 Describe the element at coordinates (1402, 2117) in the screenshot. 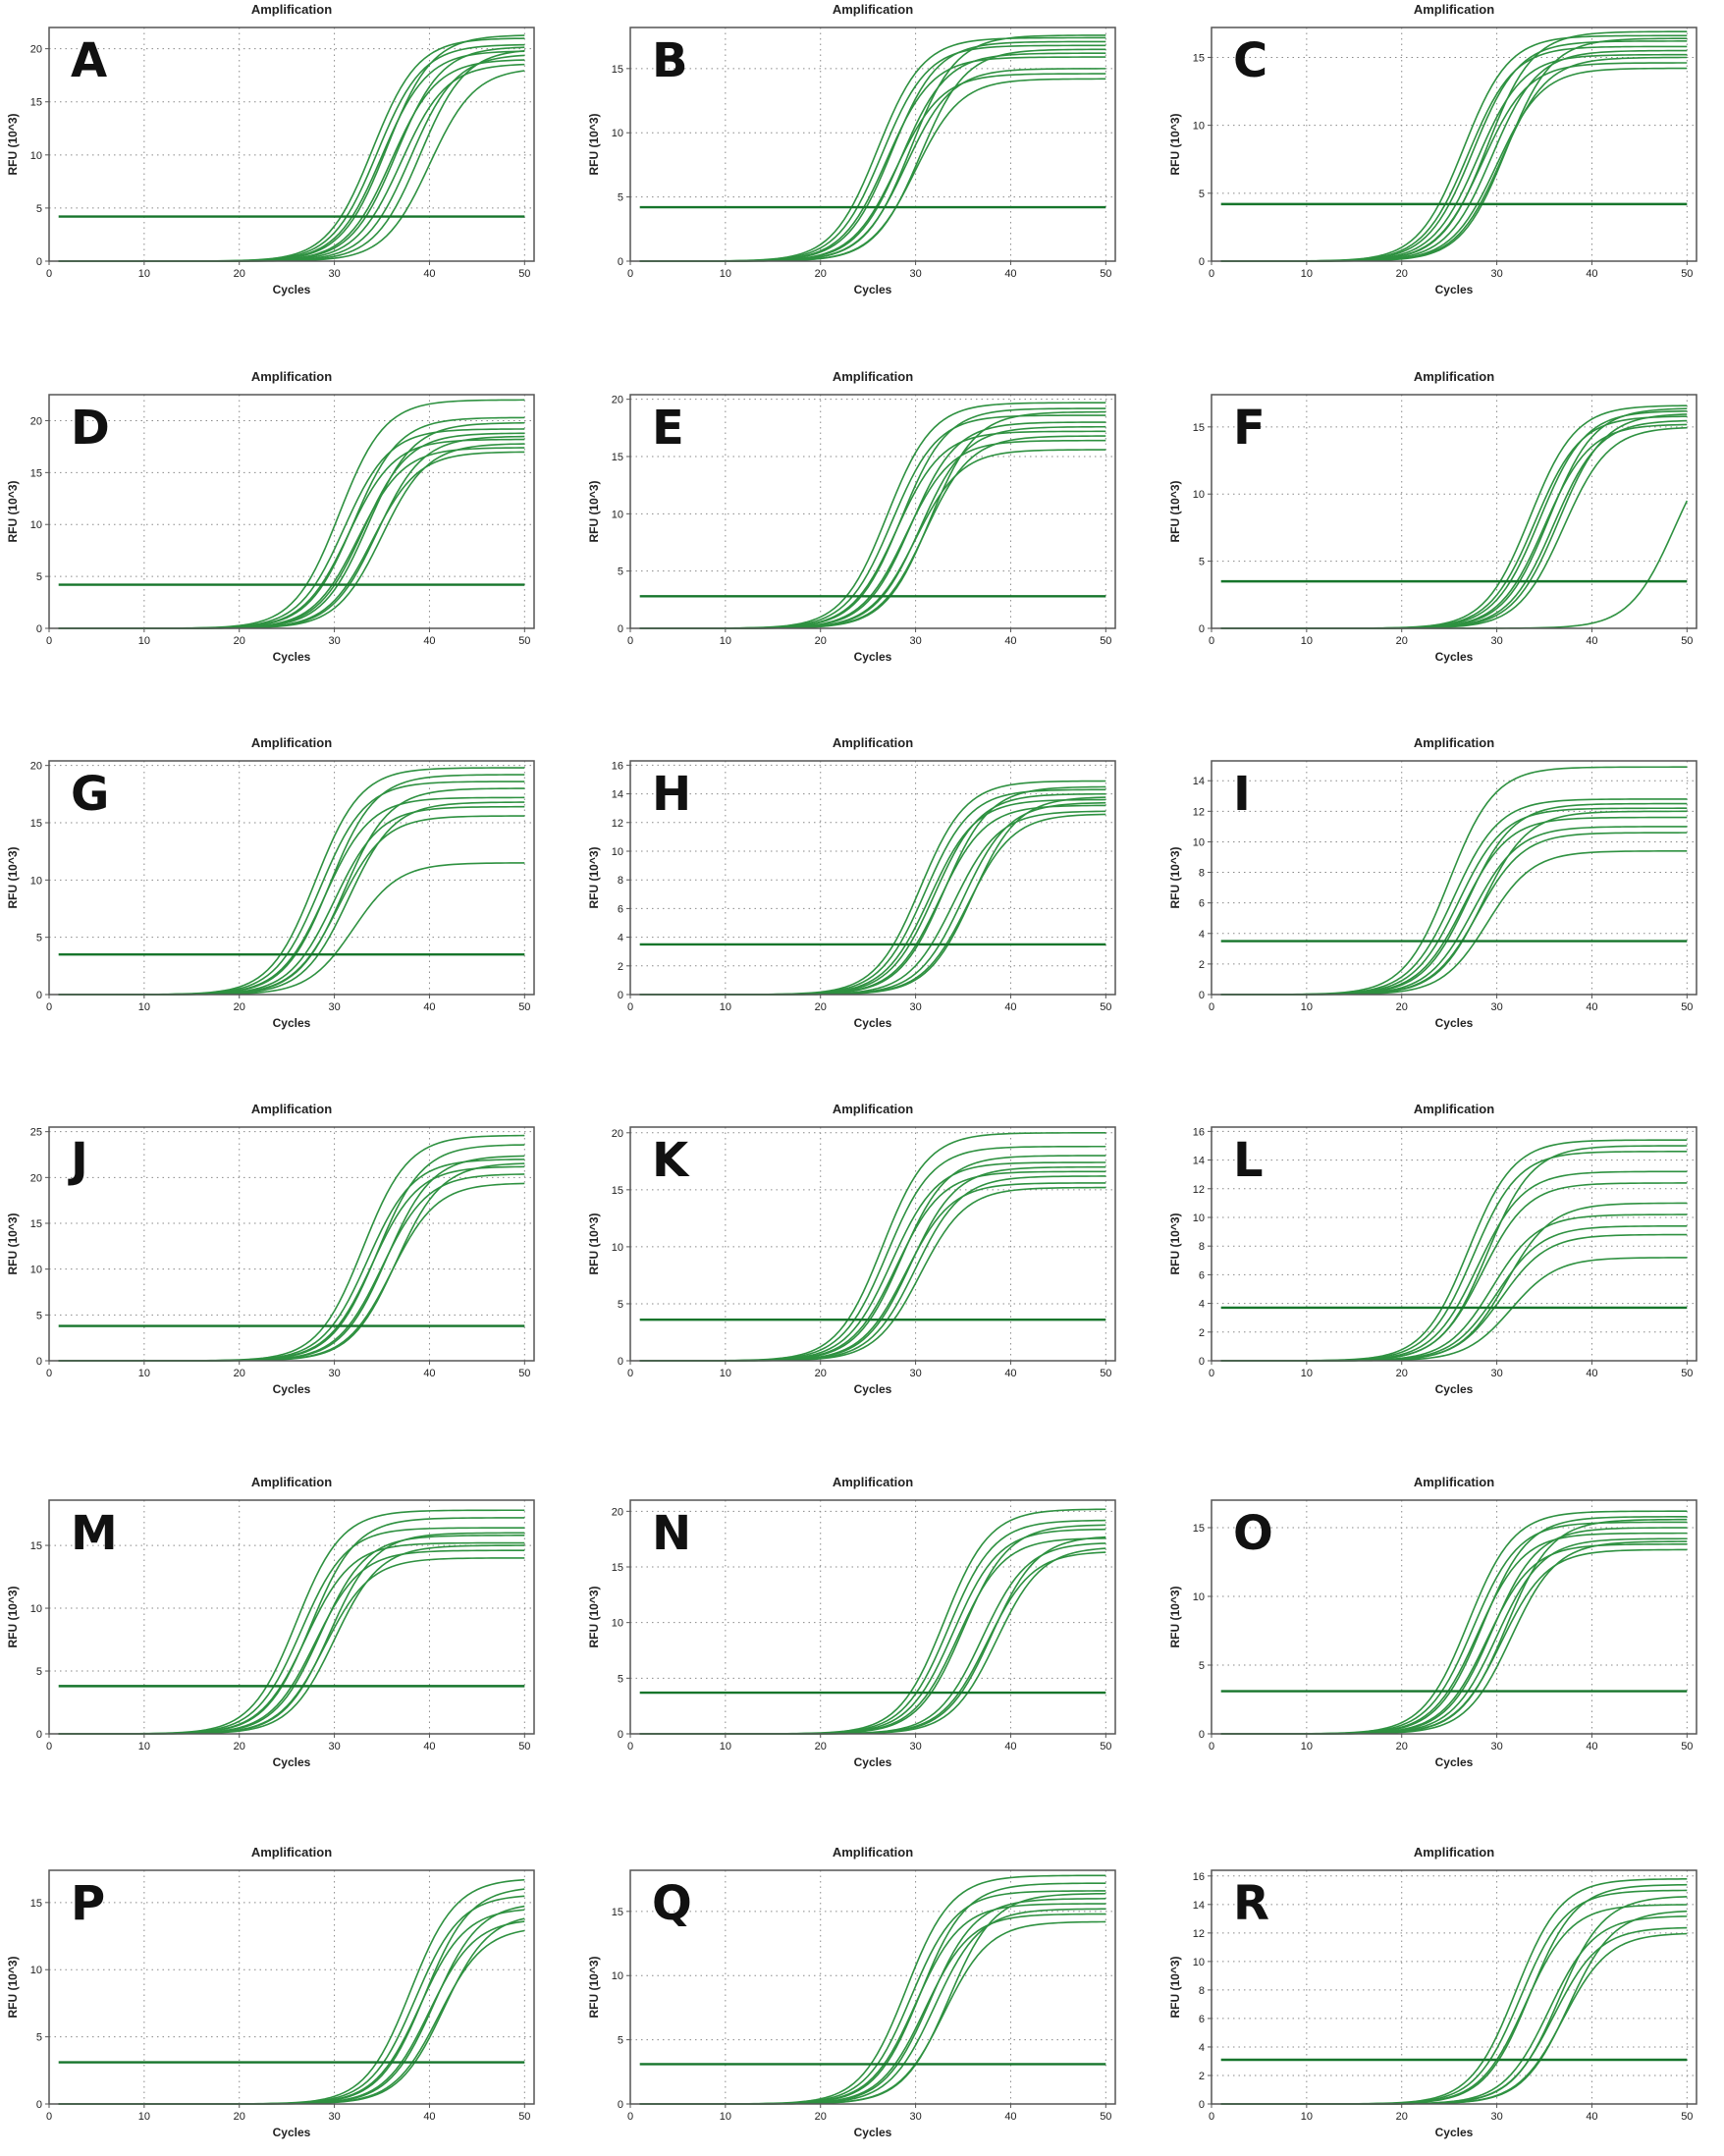

I see `panel-r-xtick-20: 20` at that location.